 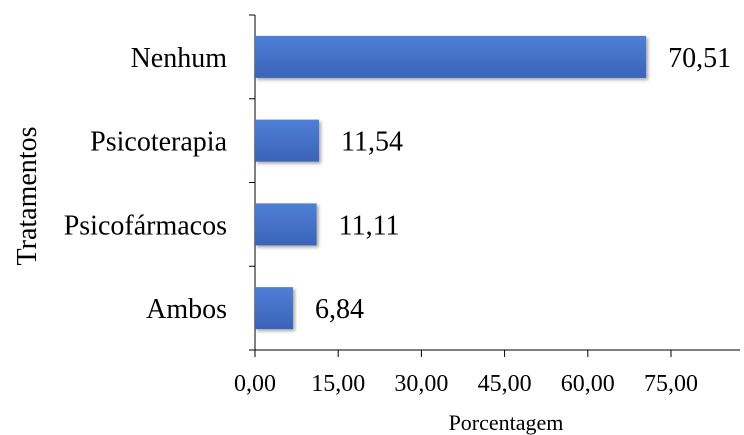 What do you see at coordinates (588, 384) in the screenshot?
I see `x-tick-label: 60,00` at bounding box center [588, 384].